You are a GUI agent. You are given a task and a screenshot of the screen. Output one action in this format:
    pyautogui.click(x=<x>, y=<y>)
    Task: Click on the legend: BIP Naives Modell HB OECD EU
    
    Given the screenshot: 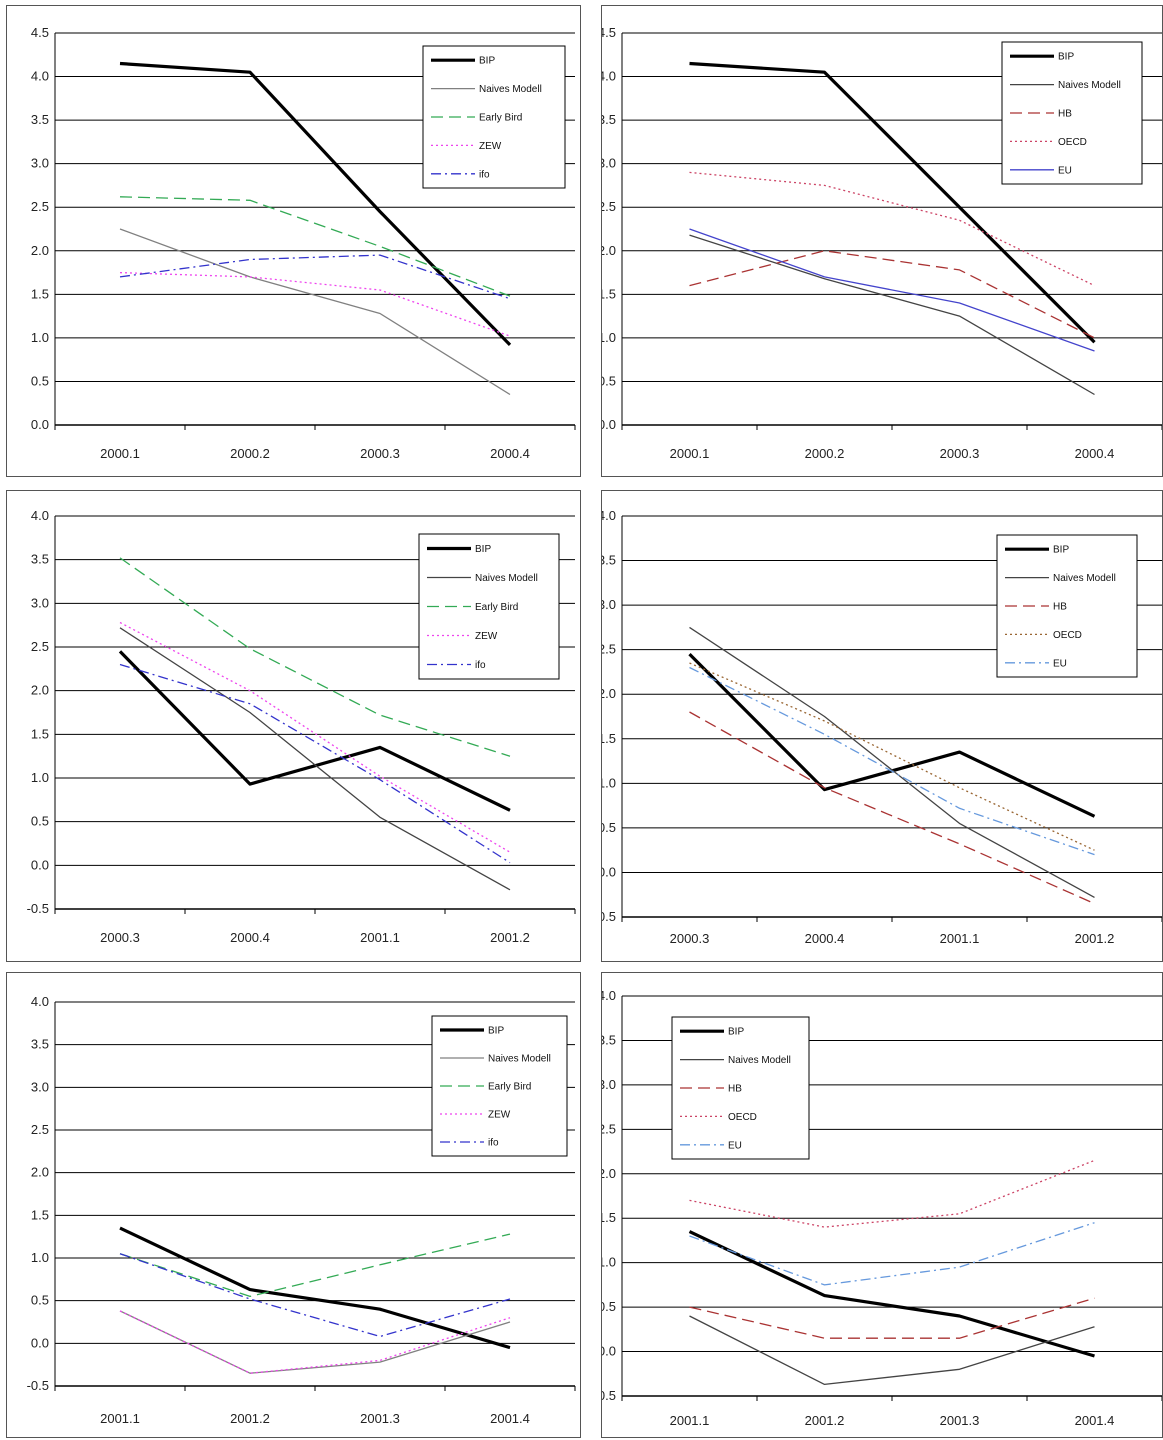 What is the action you would take?
    pyautogui.click(x=1072, y=113)
    